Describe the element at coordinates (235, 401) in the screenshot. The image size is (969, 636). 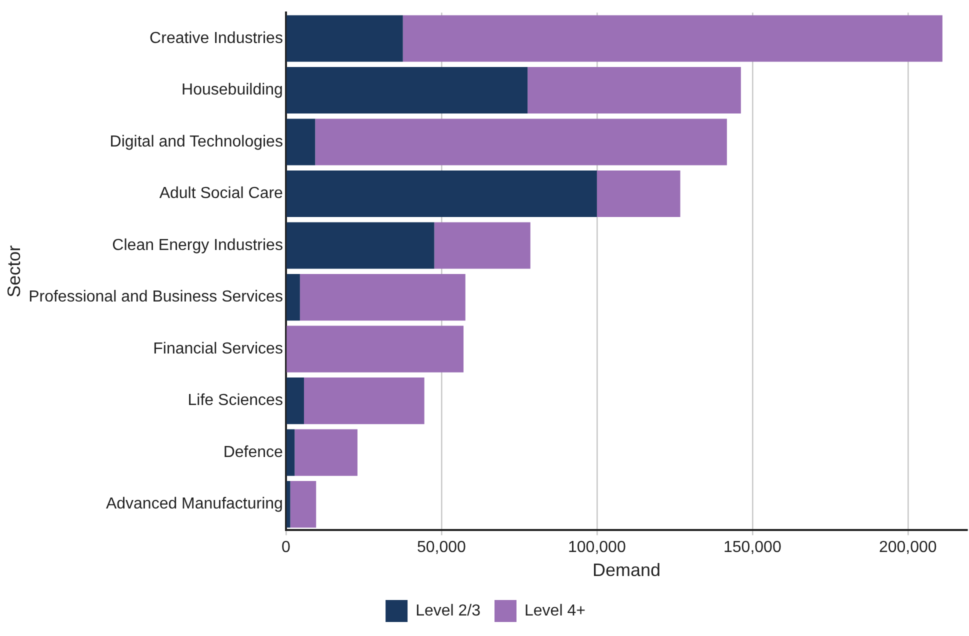
I see `y-tick-label: Life Sciences` at that location.